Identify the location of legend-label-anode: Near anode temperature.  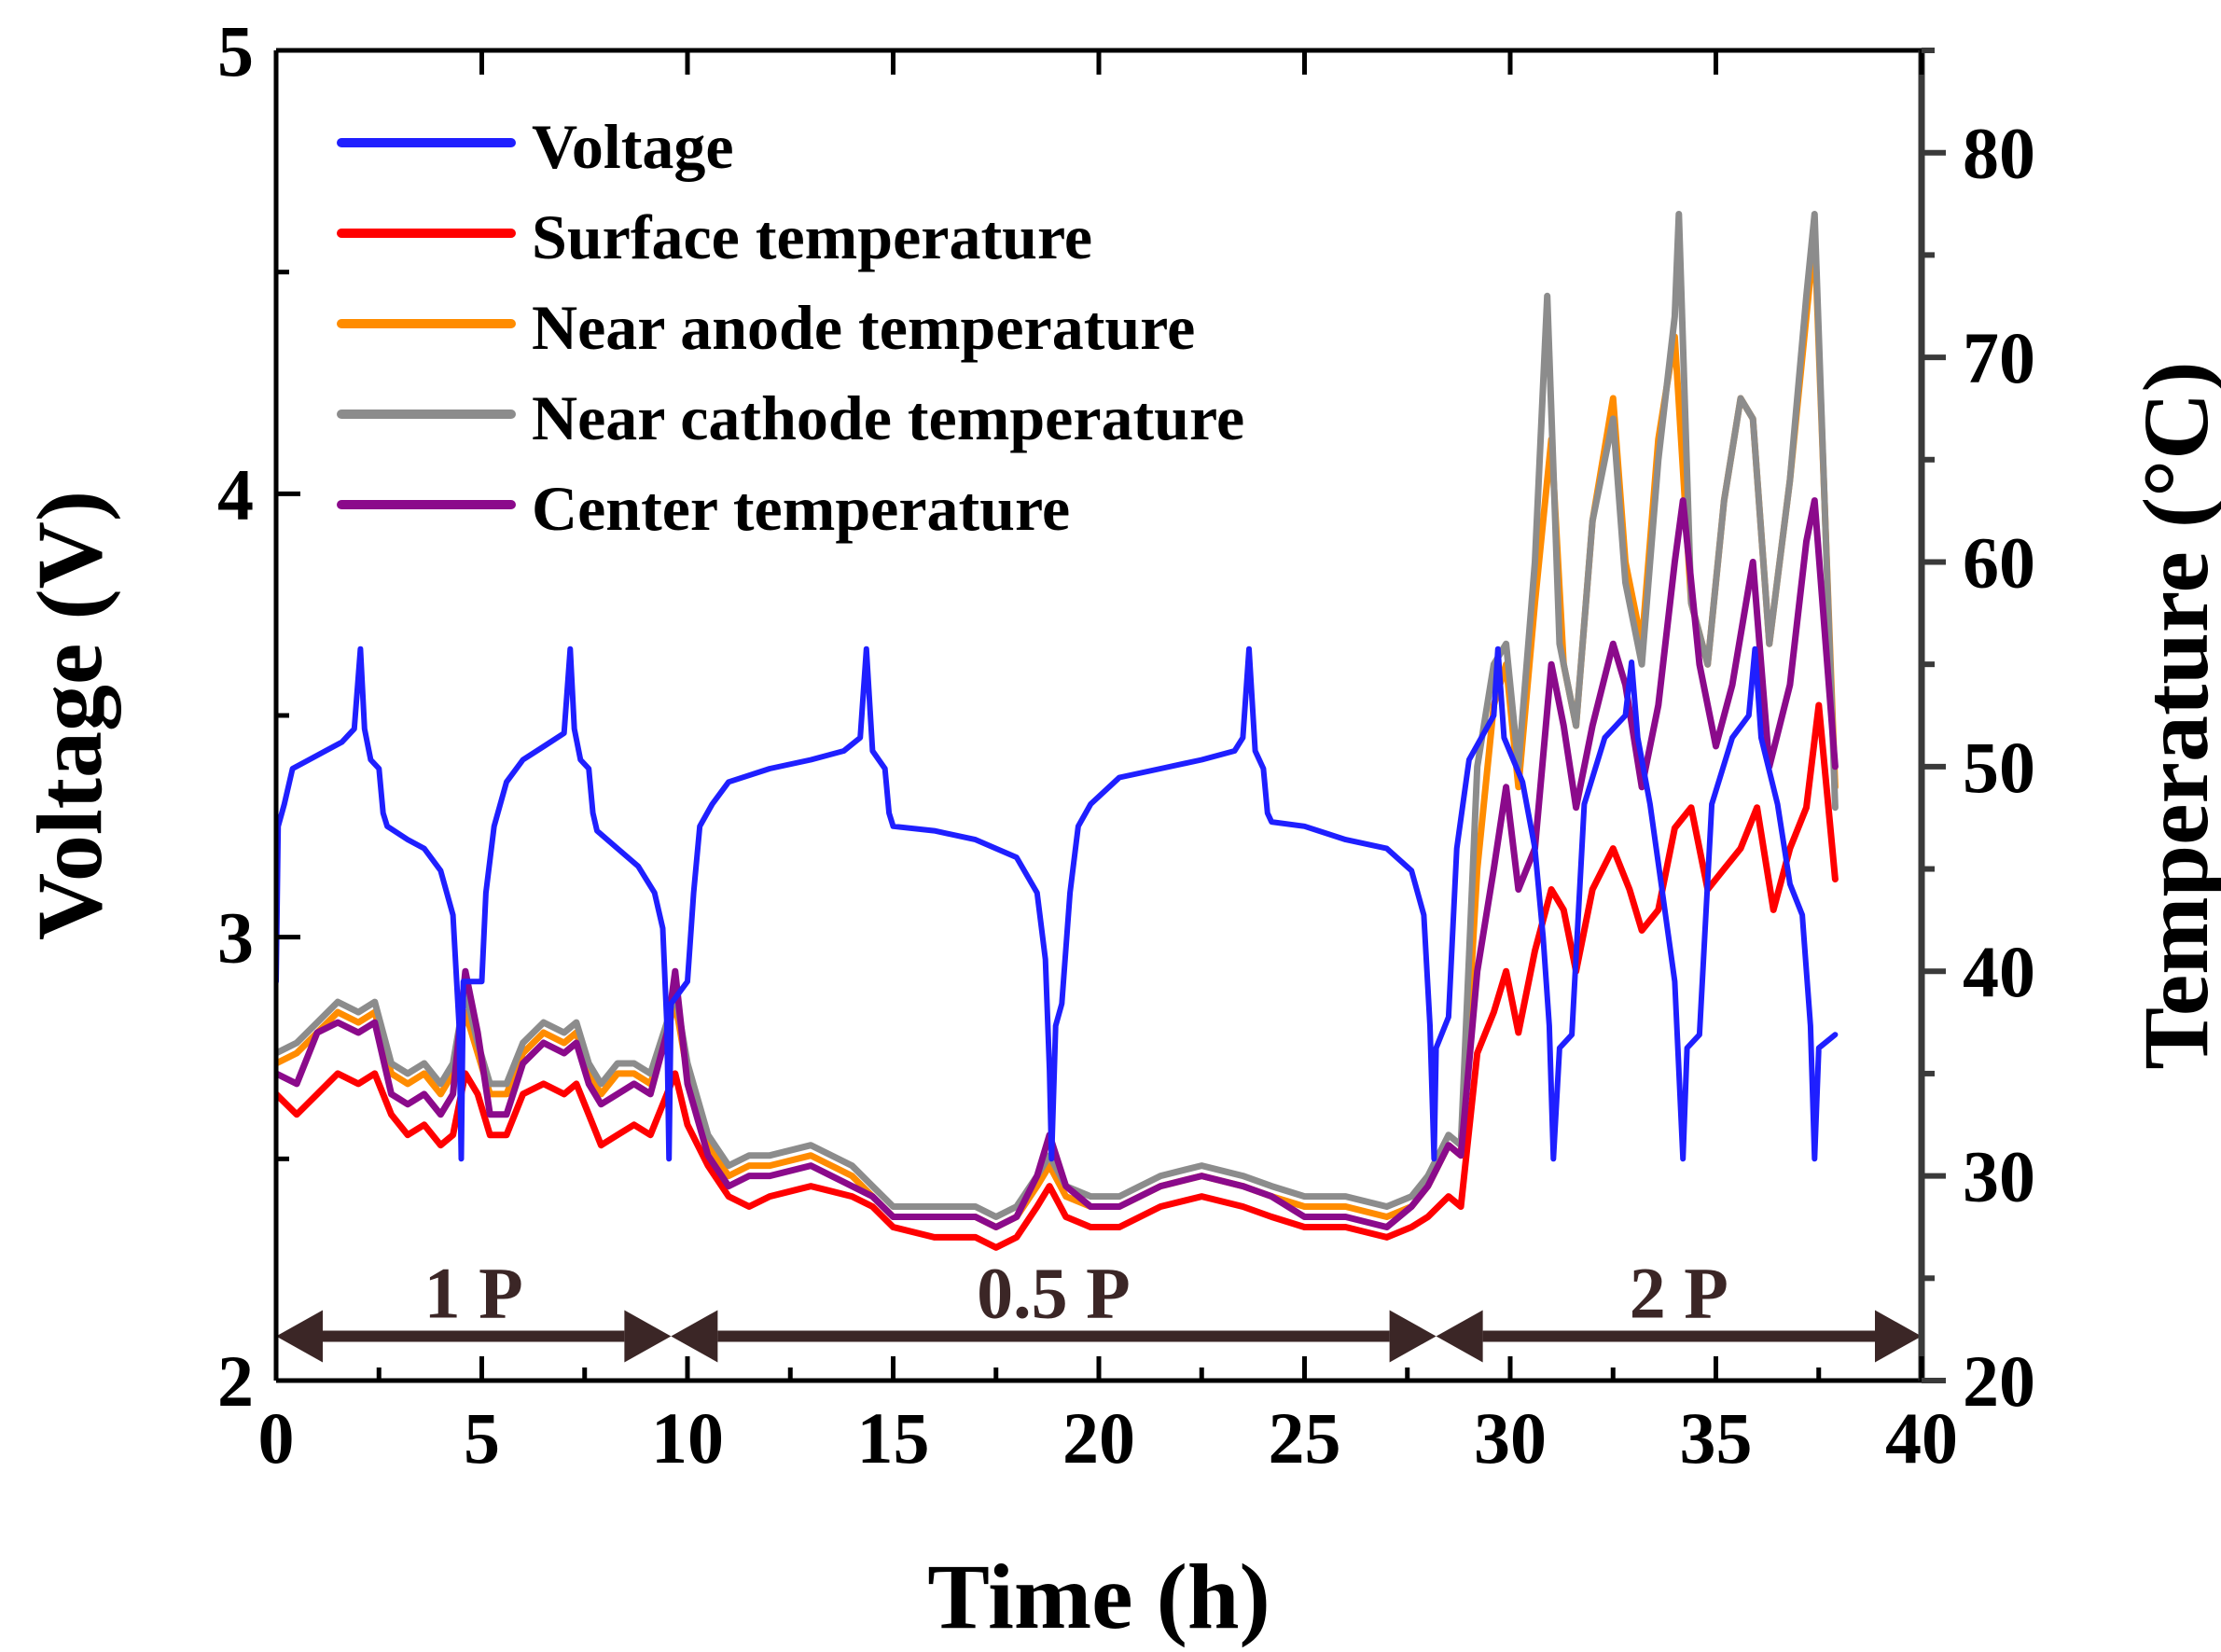
(863, 328).